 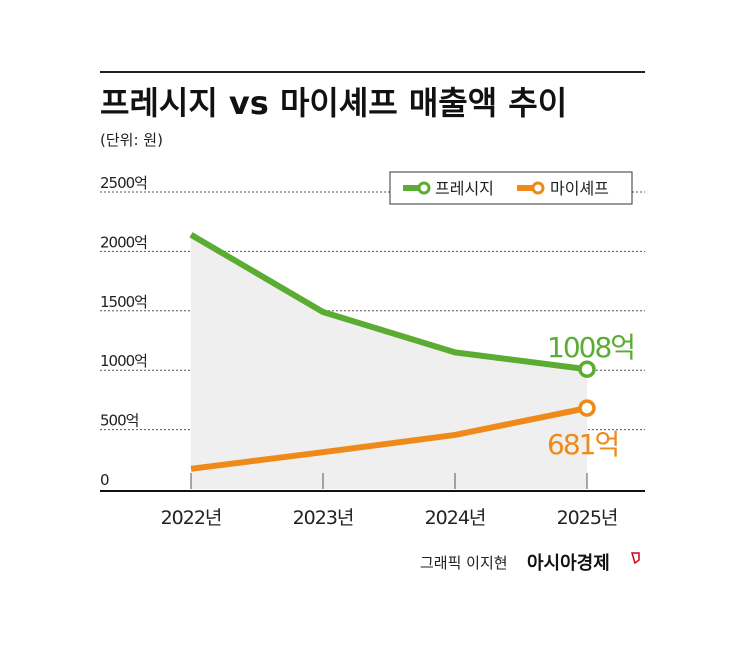 I want to click on legend-label-myche: 마이셰프, so click(x=579, y=188).